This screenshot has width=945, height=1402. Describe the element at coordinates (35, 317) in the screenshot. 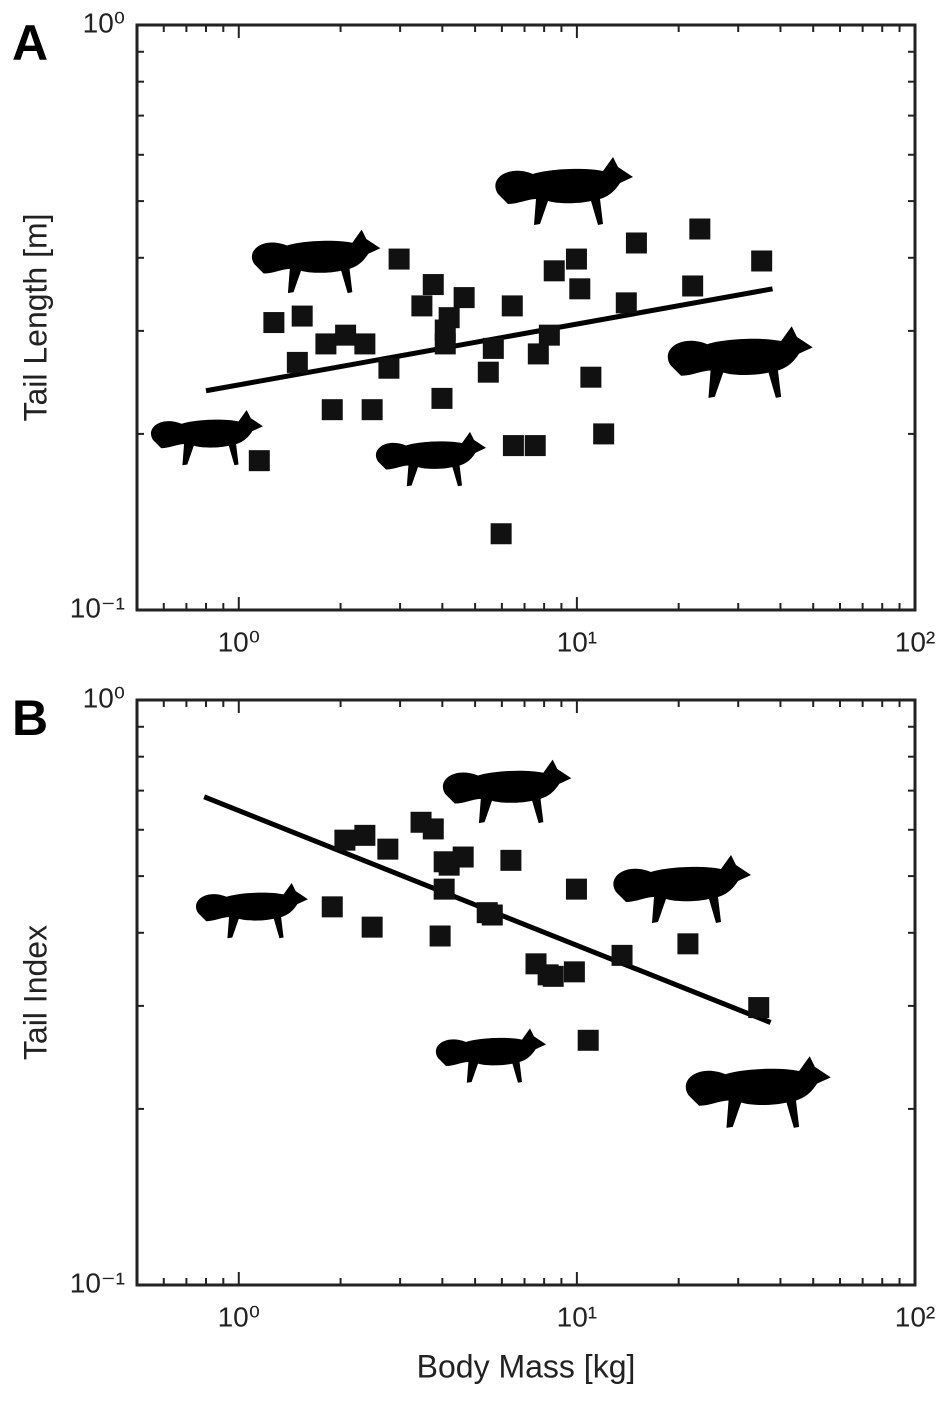

I see `y-axis-label: Tail Length [m]` at that location.